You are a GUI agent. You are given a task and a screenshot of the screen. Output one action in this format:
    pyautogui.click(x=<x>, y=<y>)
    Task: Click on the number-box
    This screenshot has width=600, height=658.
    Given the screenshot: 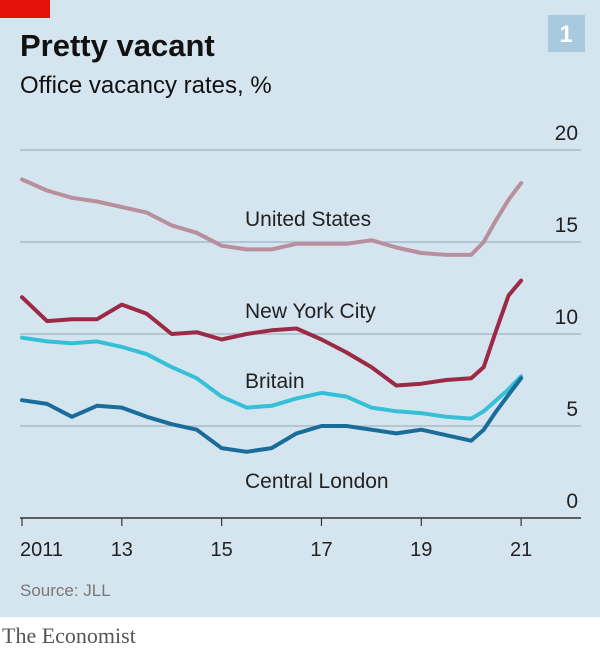 What is the action you would take?
    pyautogui.click(x=566, y=33)
    